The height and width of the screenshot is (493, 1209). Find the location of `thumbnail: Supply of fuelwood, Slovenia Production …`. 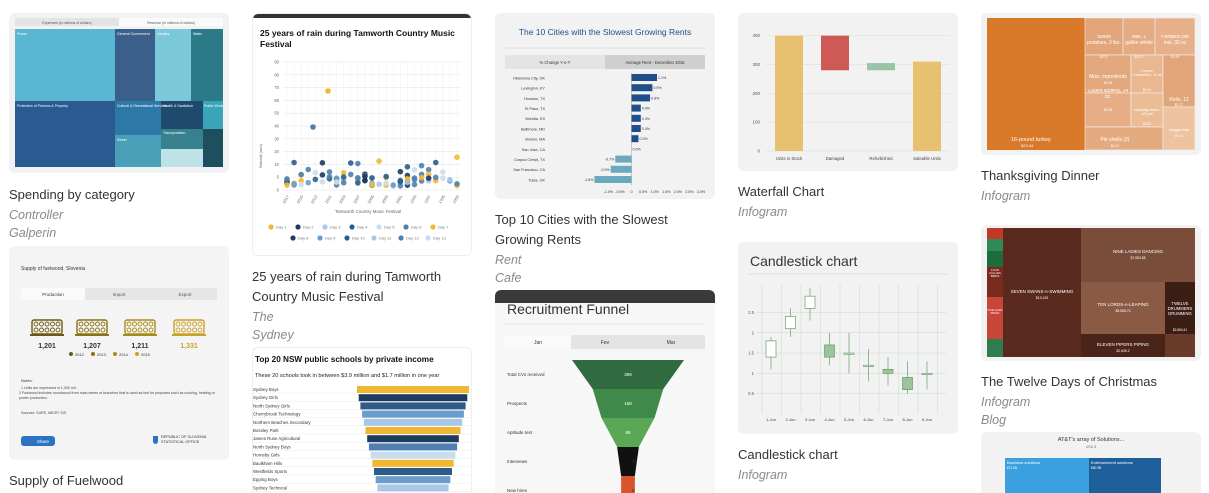

thumbnail: Supply of fuelwood, Slovenia Production … is located at coordinates (119, 353).